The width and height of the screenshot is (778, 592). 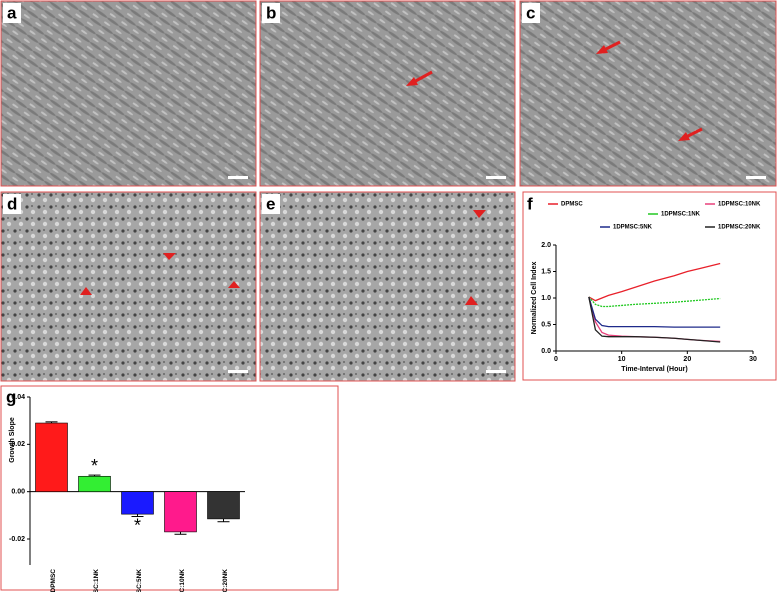 I want to click on panel-label: b, so click(x=271, y=12).